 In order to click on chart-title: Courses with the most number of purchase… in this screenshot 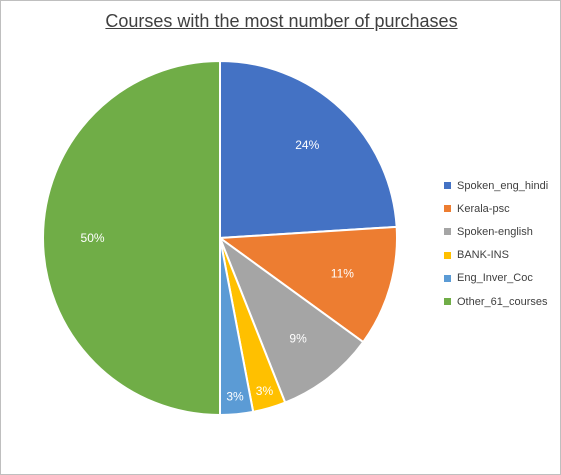, I will do `click(281, 21)`.